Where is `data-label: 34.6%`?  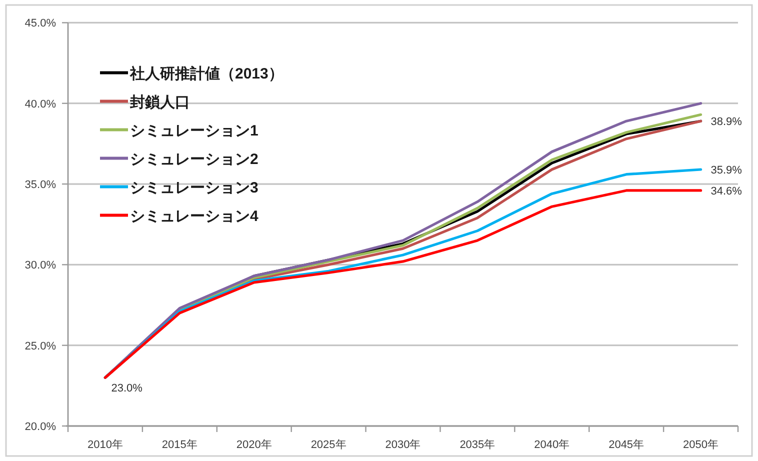
data-label: 34.6% is located at coordinates (726, 191).